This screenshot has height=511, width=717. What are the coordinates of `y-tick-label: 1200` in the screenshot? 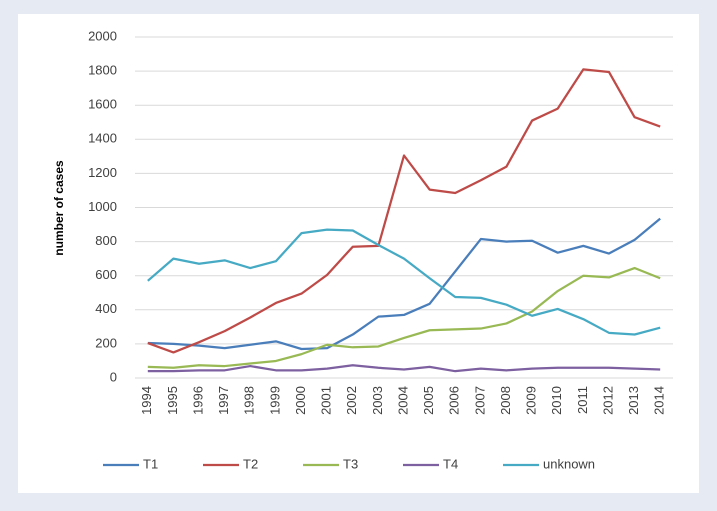 It's located at (102, 172).